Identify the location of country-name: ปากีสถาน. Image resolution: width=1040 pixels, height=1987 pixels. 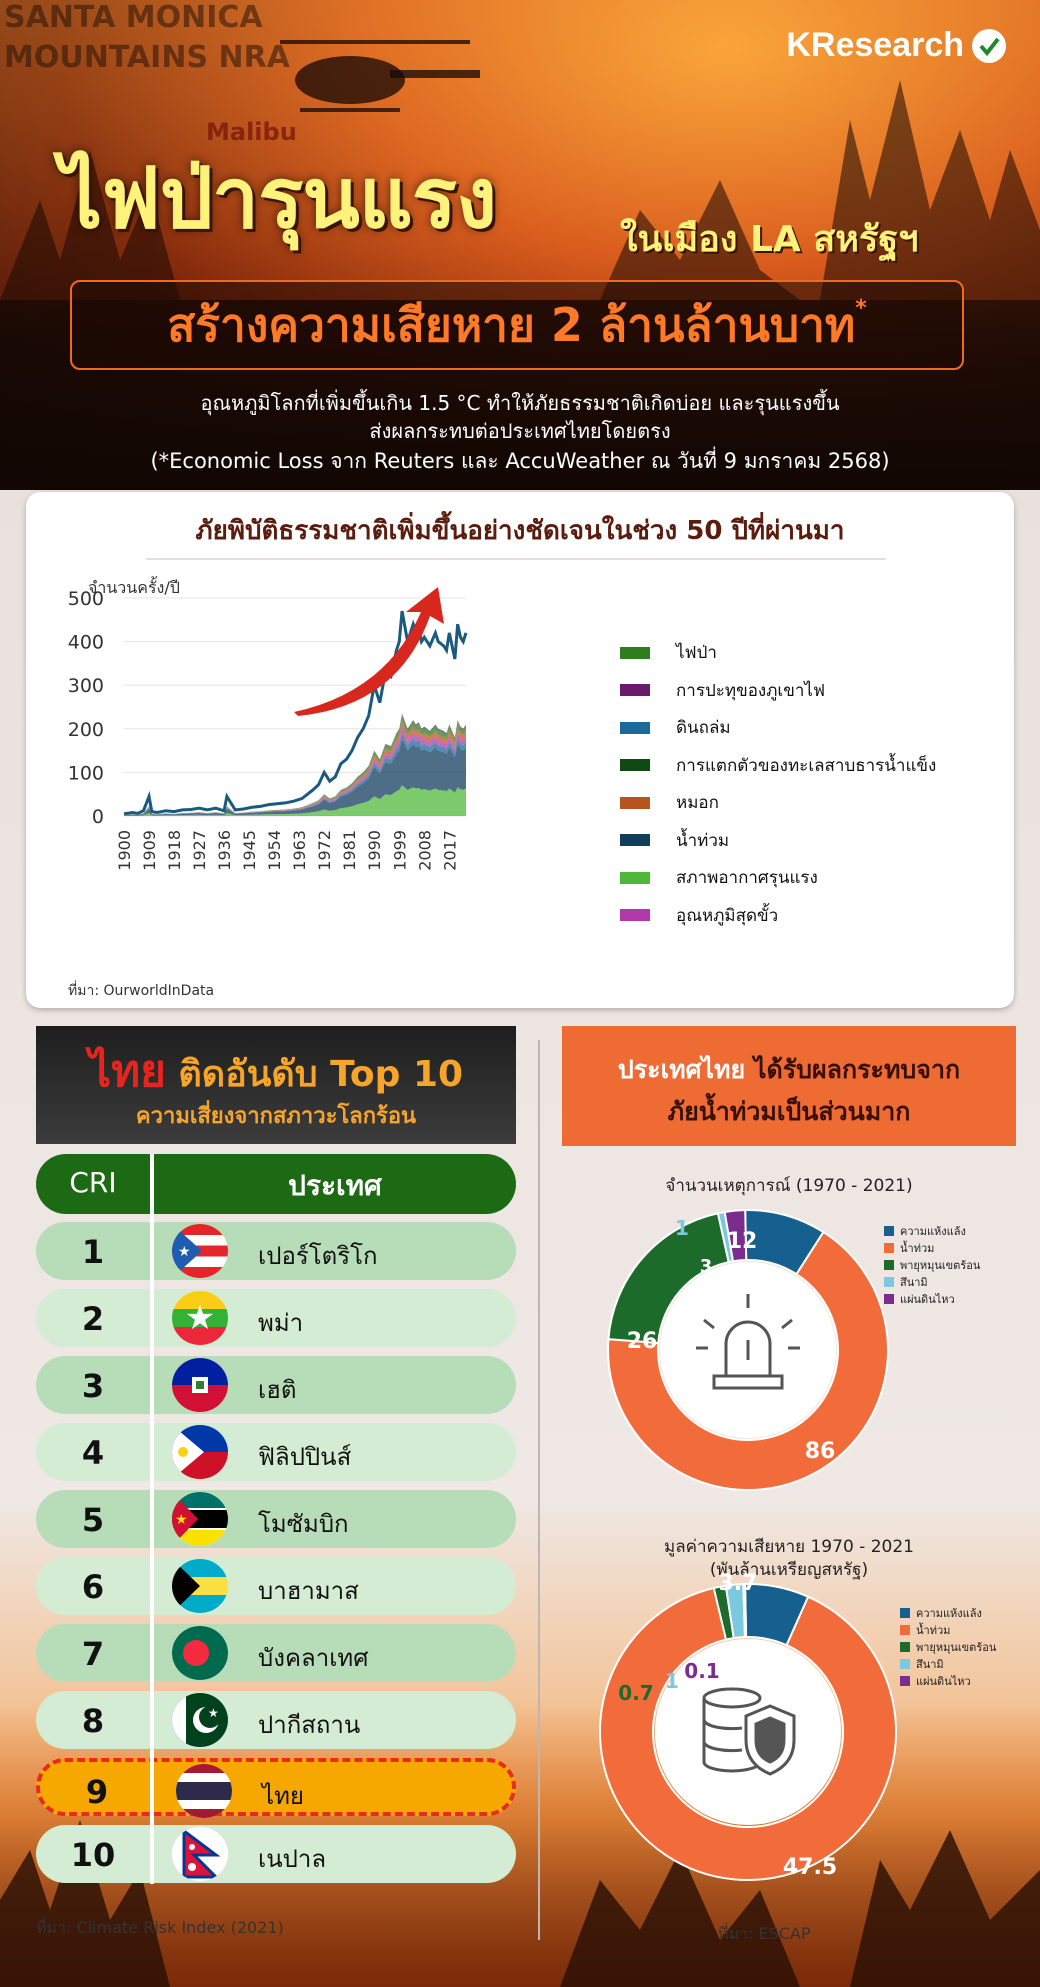
(309, 1725).